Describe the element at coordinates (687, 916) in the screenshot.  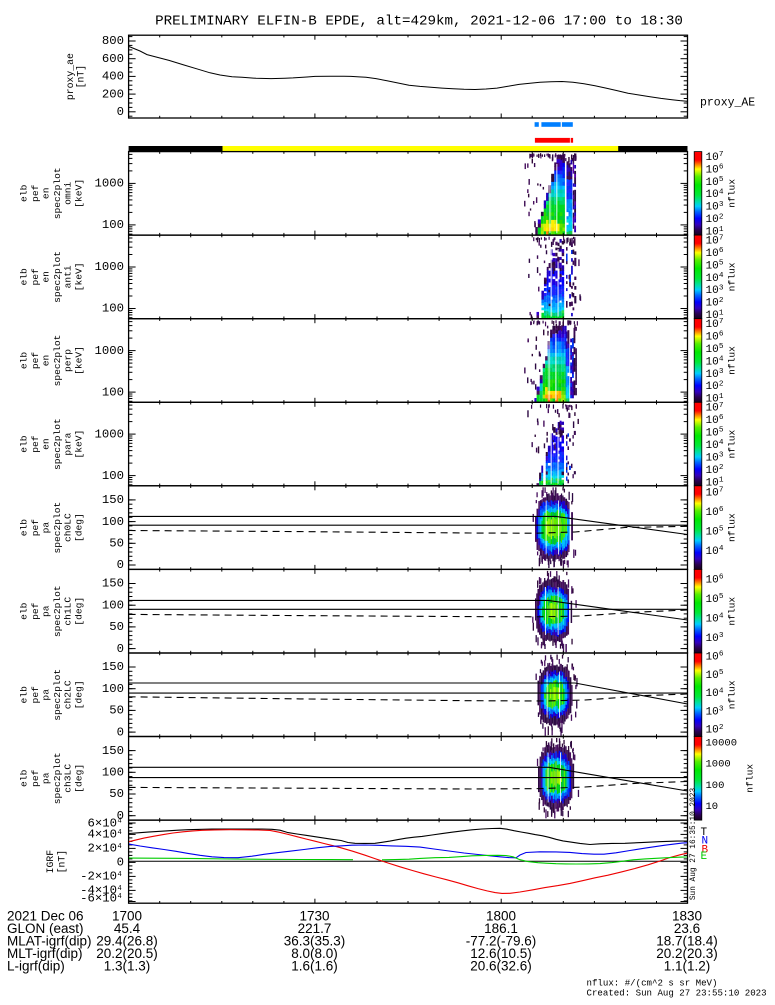
I see `svg-text: 1830` at that location.